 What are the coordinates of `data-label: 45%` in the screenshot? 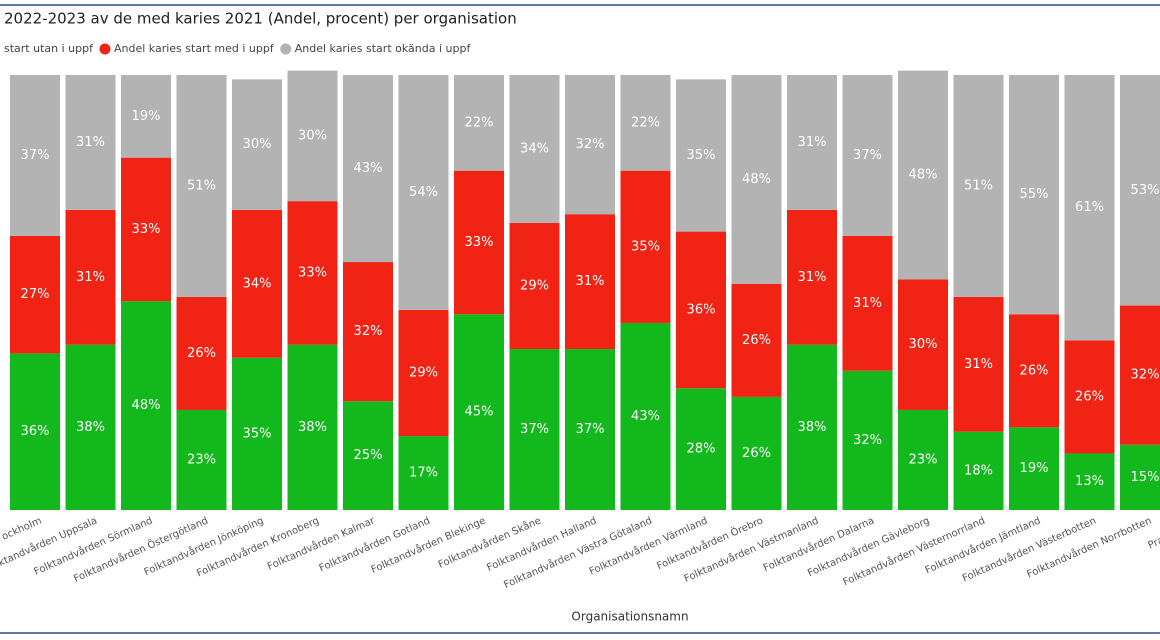 It's located at (479, 412).